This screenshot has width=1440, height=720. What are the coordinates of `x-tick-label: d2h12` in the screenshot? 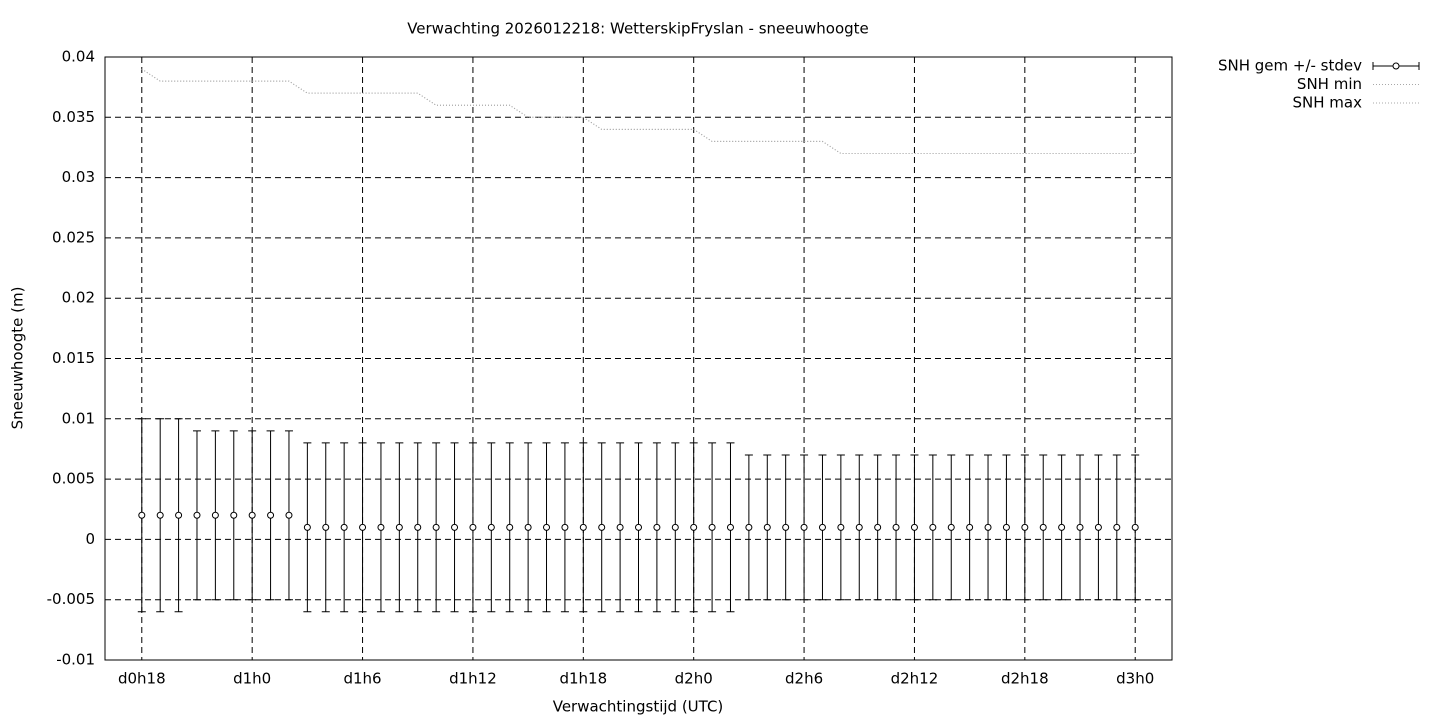 It's located at (915, 679).